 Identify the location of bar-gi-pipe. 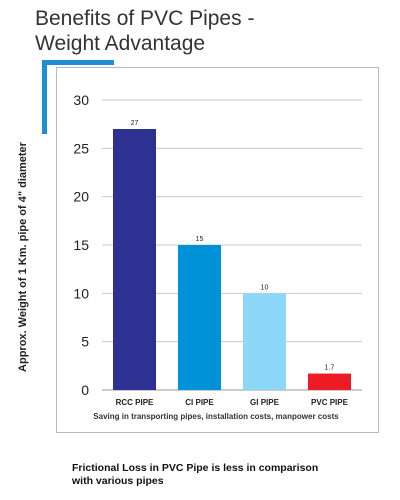
(264, 341).